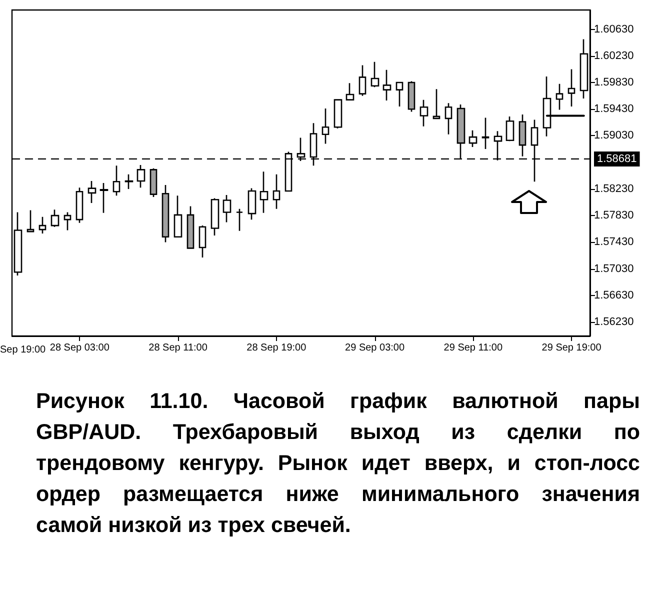 The image size is (650, 591). Describe the element at coordinates (614, 109) in the screenshot. I see `y-tick-label: 1.59430` at that location.